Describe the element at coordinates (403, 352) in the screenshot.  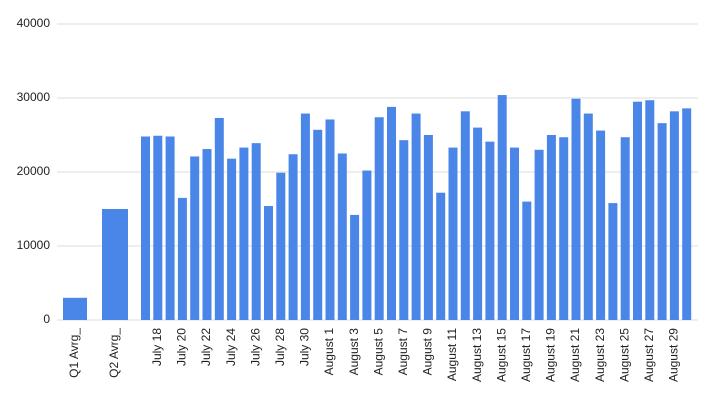
I see `x-tick-label: August 7` at that location.